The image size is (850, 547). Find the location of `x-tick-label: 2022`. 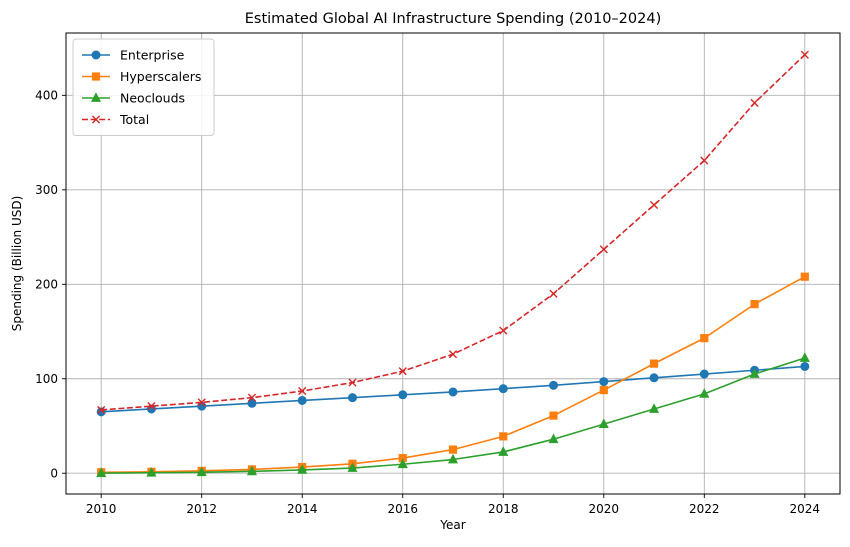

x-tick-label: 2022 is located at coordinates (704, 509).